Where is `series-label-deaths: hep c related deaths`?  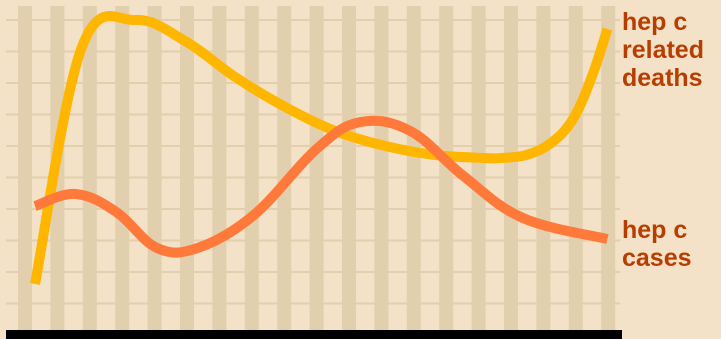
series-label-deaths: hep c related deaths is located at coordinates (663, 50).